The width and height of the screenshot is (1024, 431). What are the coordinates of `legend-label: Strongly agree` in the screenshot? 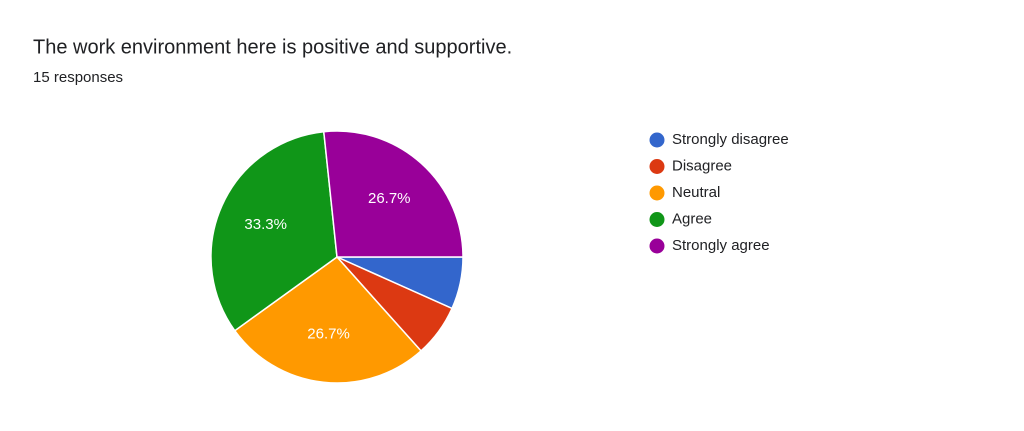 It's located at (721, 245).